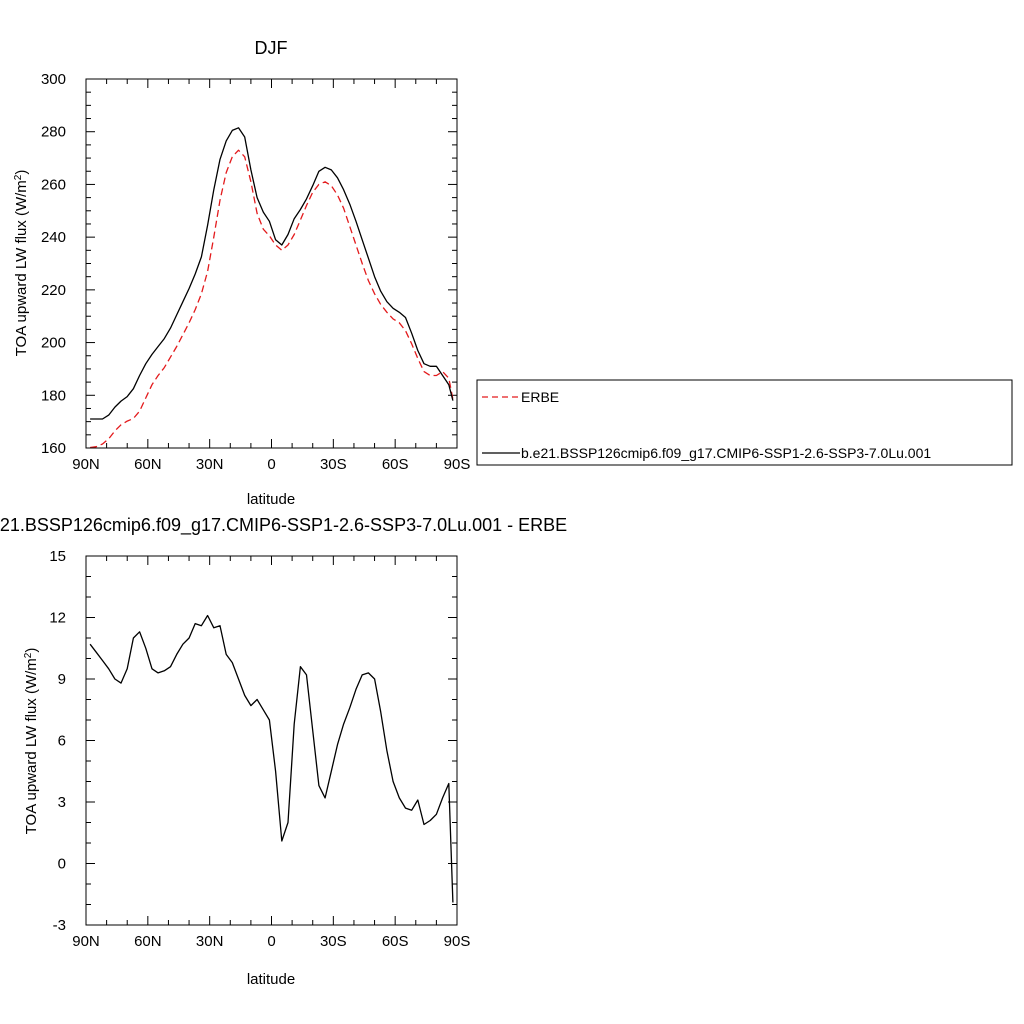 The width and height of the screenshot is (1024, 1024). What do you see at coordinates (62, 741) in the screenshot?
I see `bottom-y-tick-label: 6` at bounding box center [62, 741].